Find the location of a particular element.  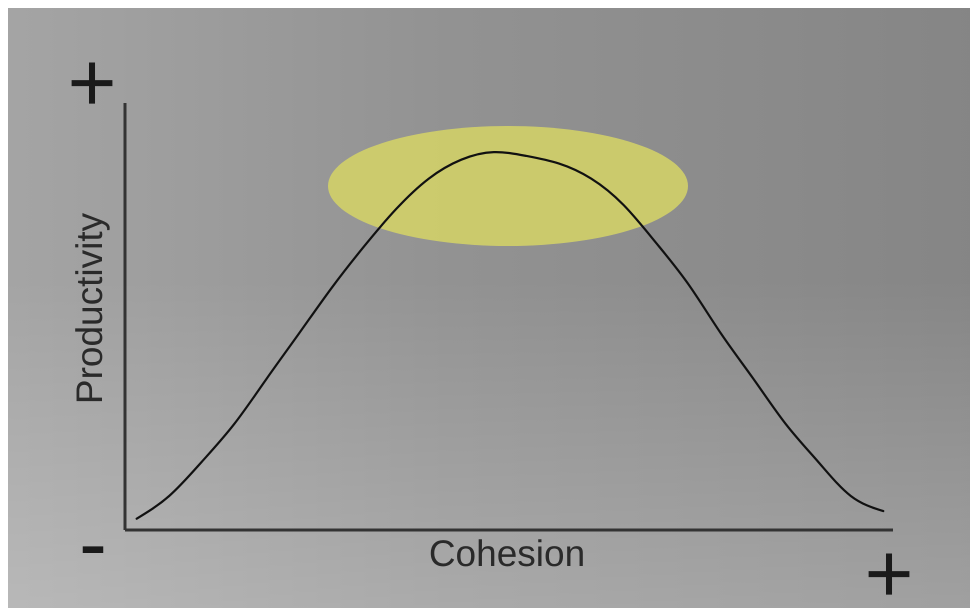

annotation: + is located at coordinates (889, 568).